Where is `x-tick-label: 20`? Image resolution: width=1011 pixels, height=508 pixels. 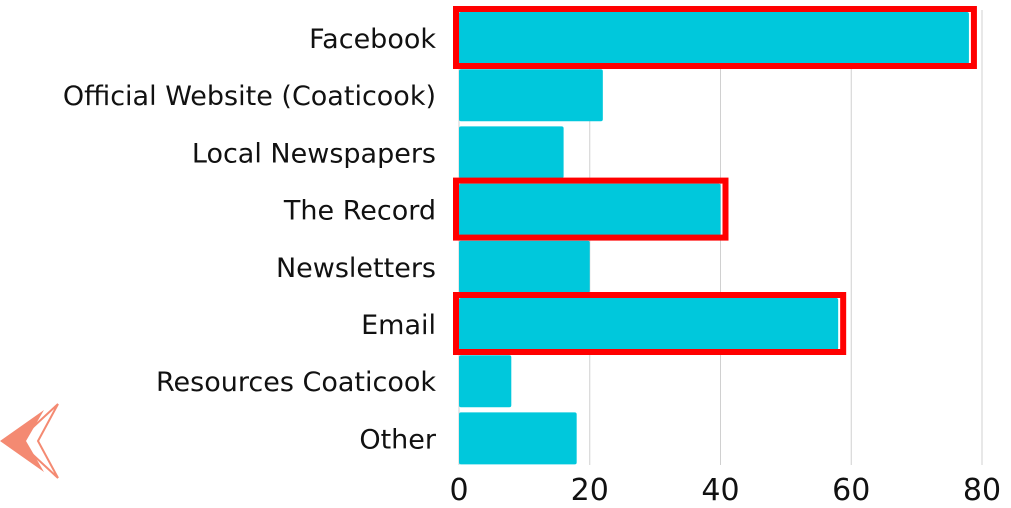
x-tick-label: 20 is located at coordinates (590, 490).